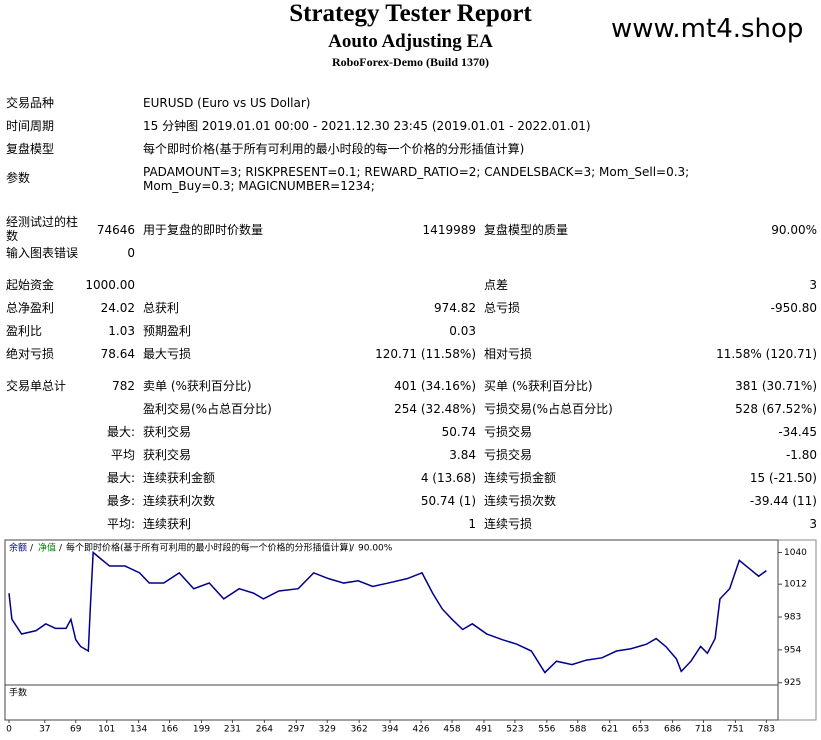  What do you see at coordinates (609, 730) in the screenshot?
I see `x-tick-label: 621` at bounding box center [609, 730].